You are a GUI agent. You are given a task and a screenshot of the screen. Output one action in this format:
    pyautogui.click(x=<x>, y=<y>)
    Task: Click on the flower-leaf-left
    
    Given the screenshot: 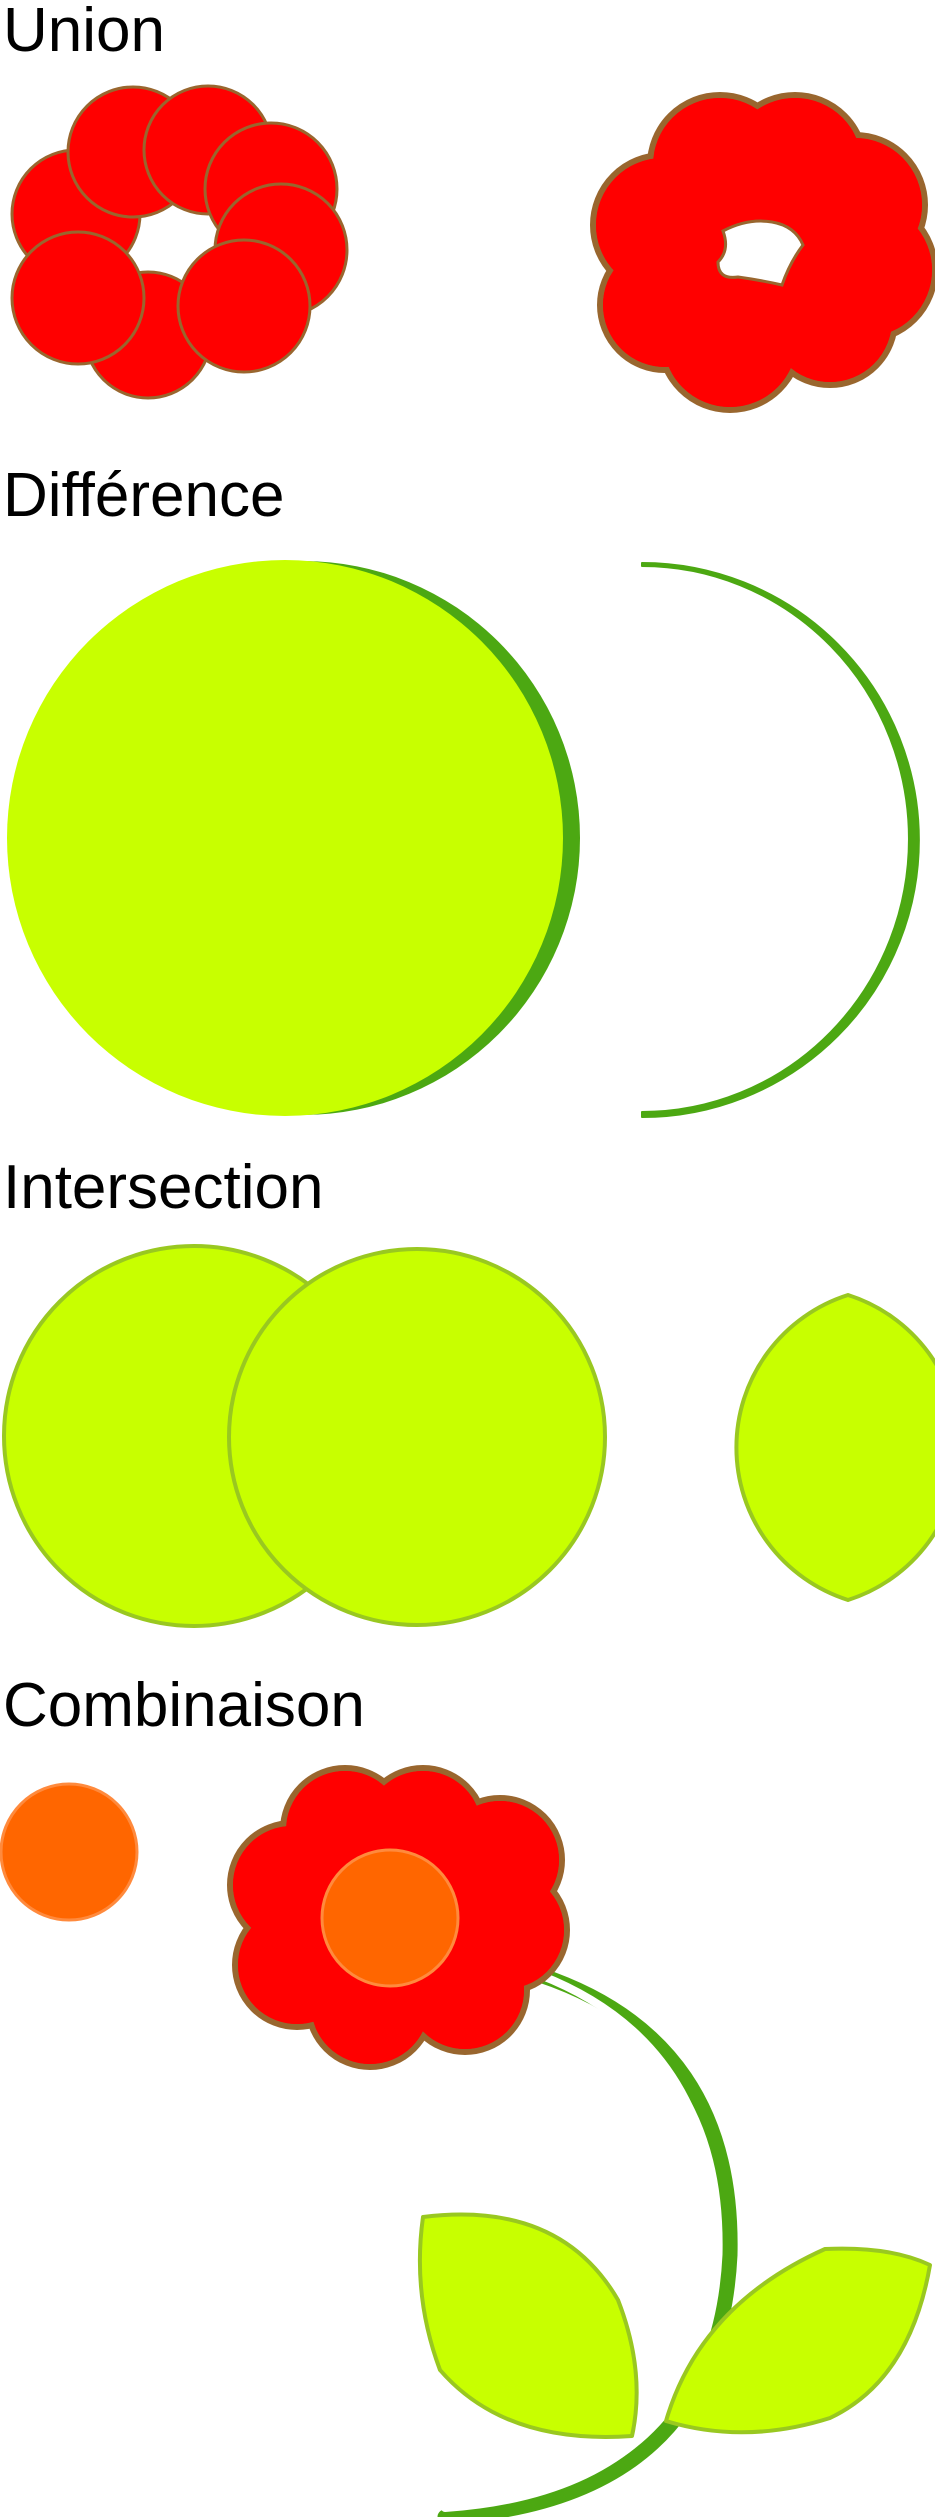 What is the action you would take?
    pyautogui.click(x=528, y=2325)
    